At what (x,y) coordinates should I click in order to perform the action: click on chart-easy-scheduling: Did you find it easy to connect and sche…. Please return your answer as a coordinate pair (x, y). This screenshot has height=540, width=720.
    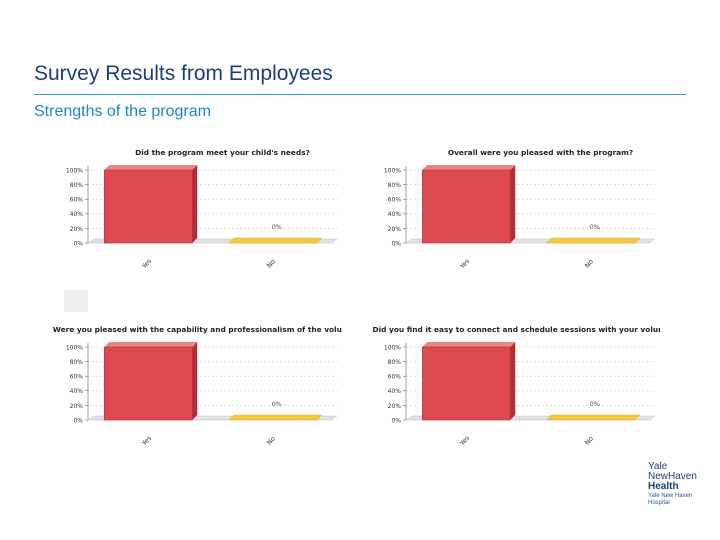
    Looking at the image, I should click on (515, 389).